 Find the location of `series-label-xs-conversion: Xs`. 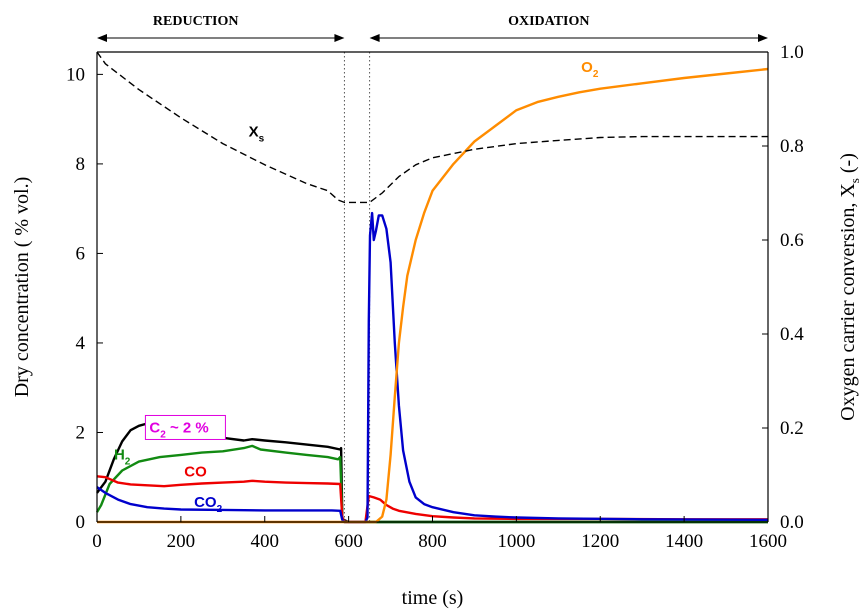

series-label-xs-conversion: Xs is located at coordinates (257, 134).